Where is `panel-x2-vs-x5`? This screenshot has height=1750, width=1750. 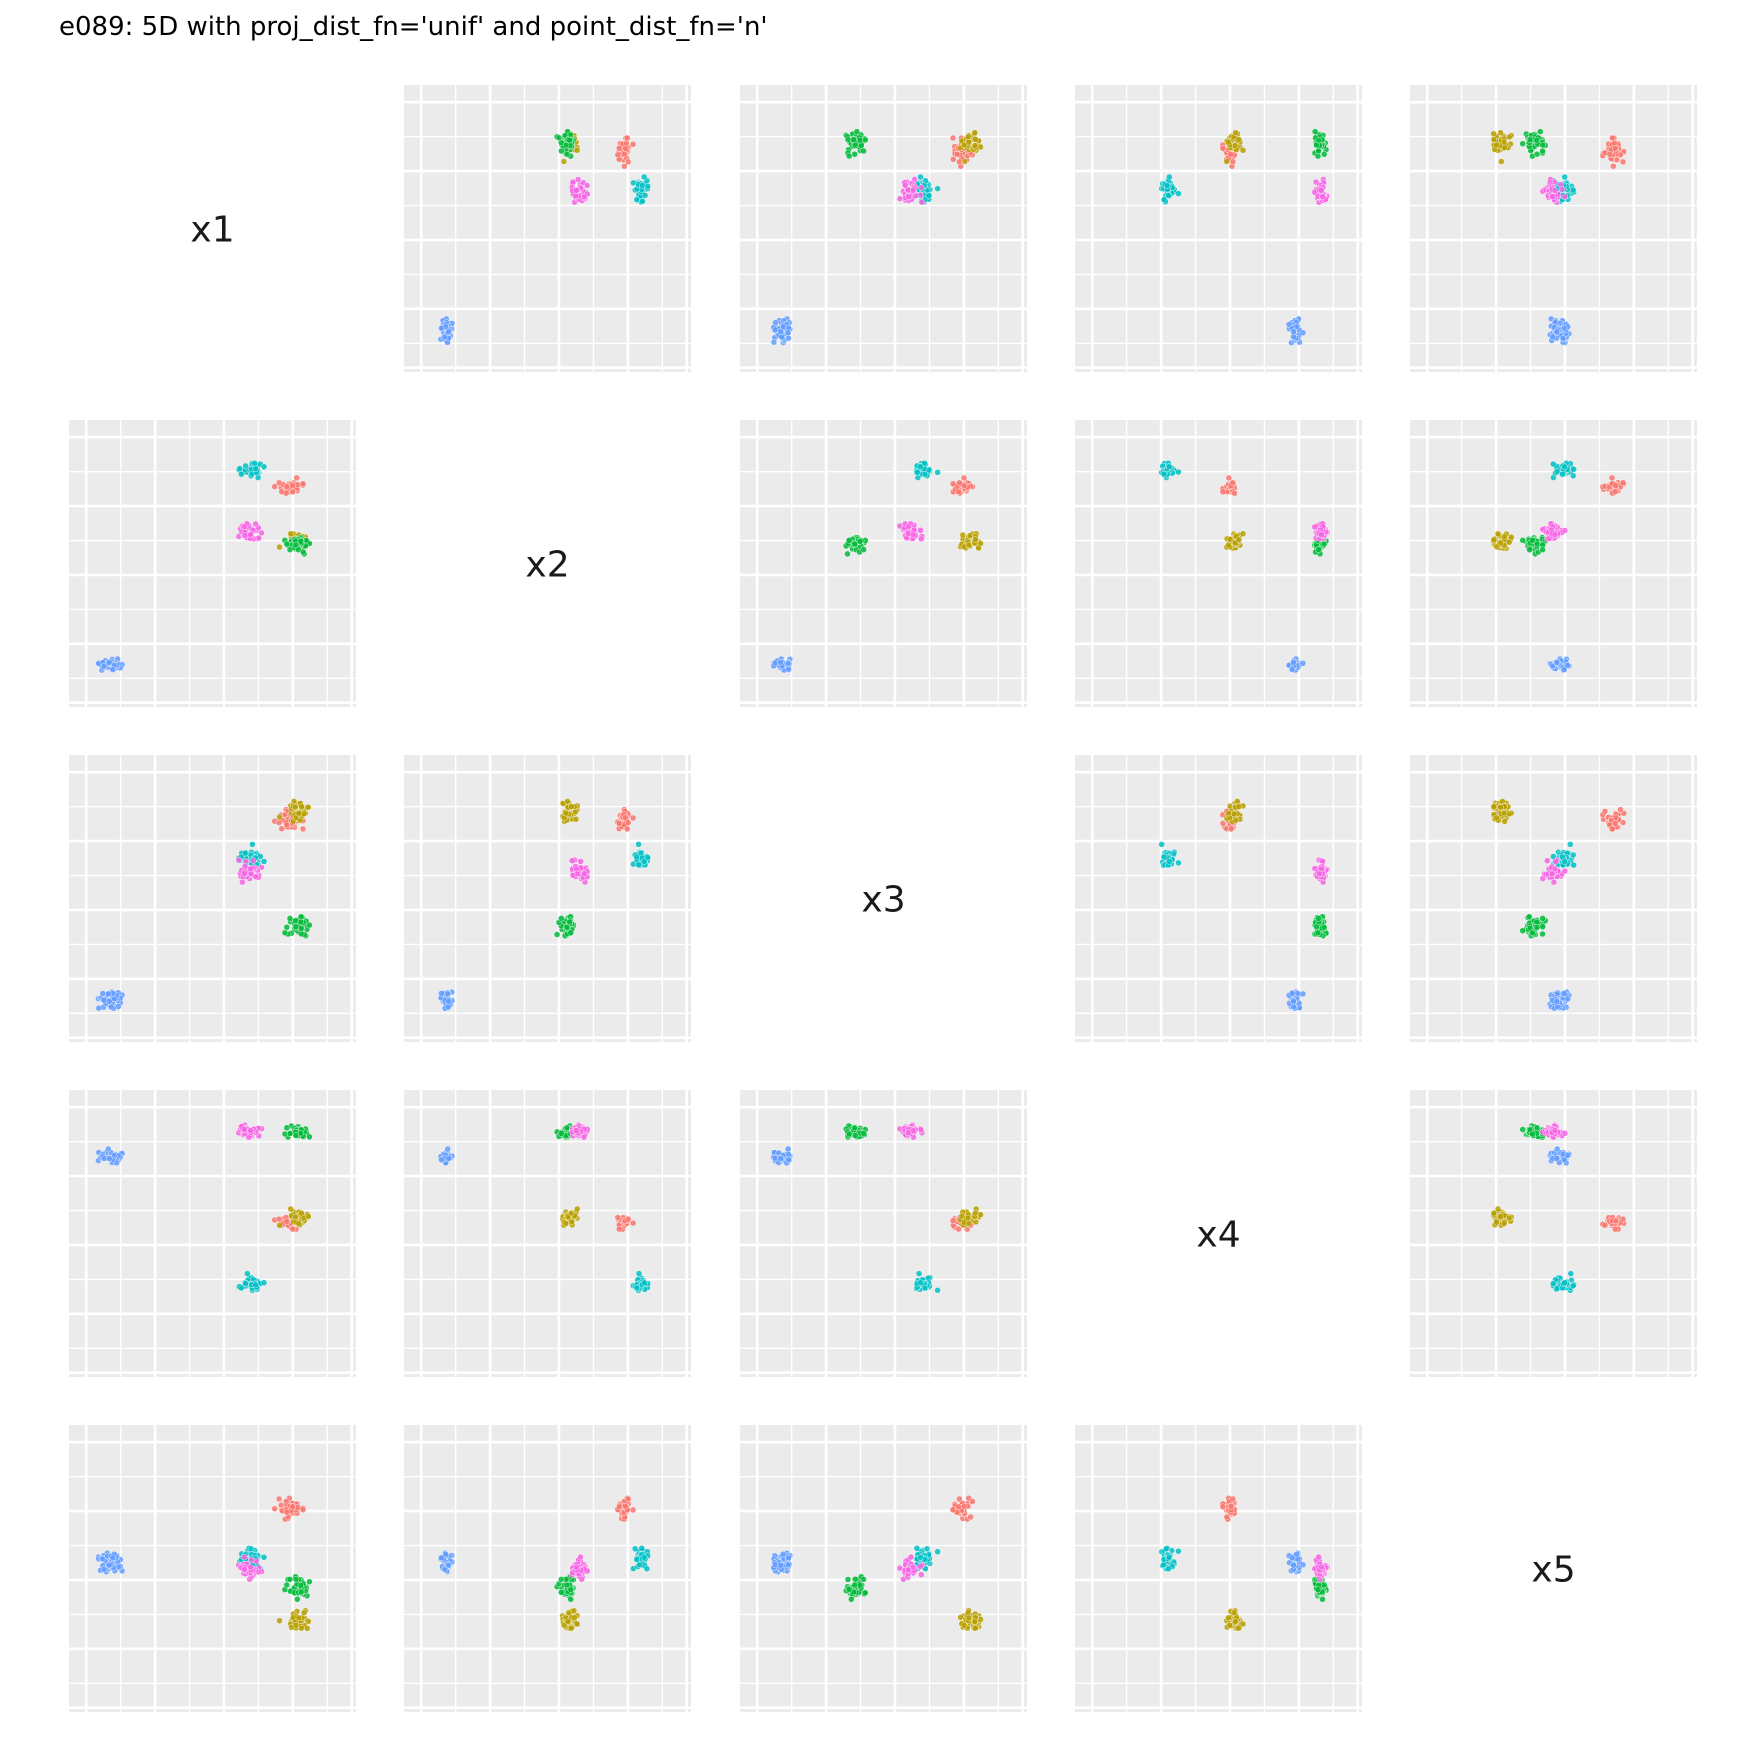 panel-x2-vs-x5 is located at coordinates (547, 1568).